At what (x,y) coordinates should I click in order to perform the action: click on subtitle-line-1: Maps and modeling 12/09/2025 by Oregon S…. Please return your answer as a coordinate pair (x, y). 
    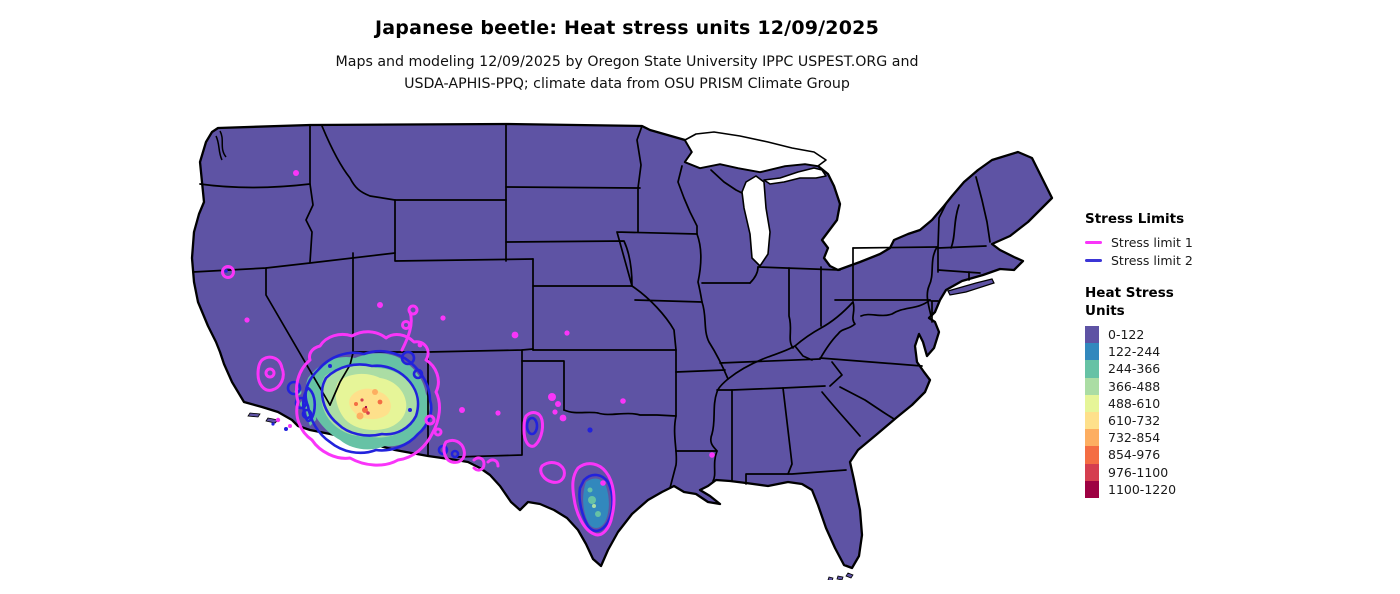
    Looking at the image, I should click on (627, 62).